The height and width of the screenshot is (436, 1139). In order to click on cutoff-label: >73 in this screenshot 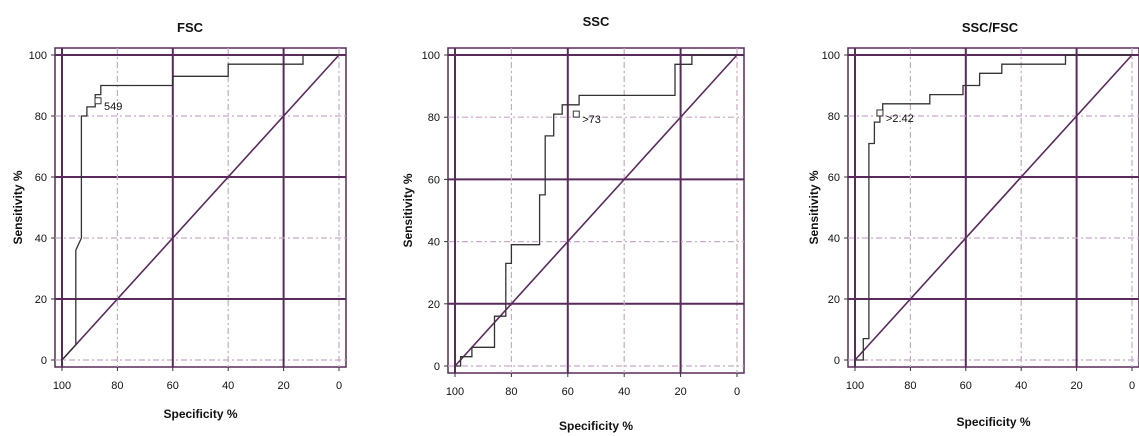, I will do `click(591, 120)`.